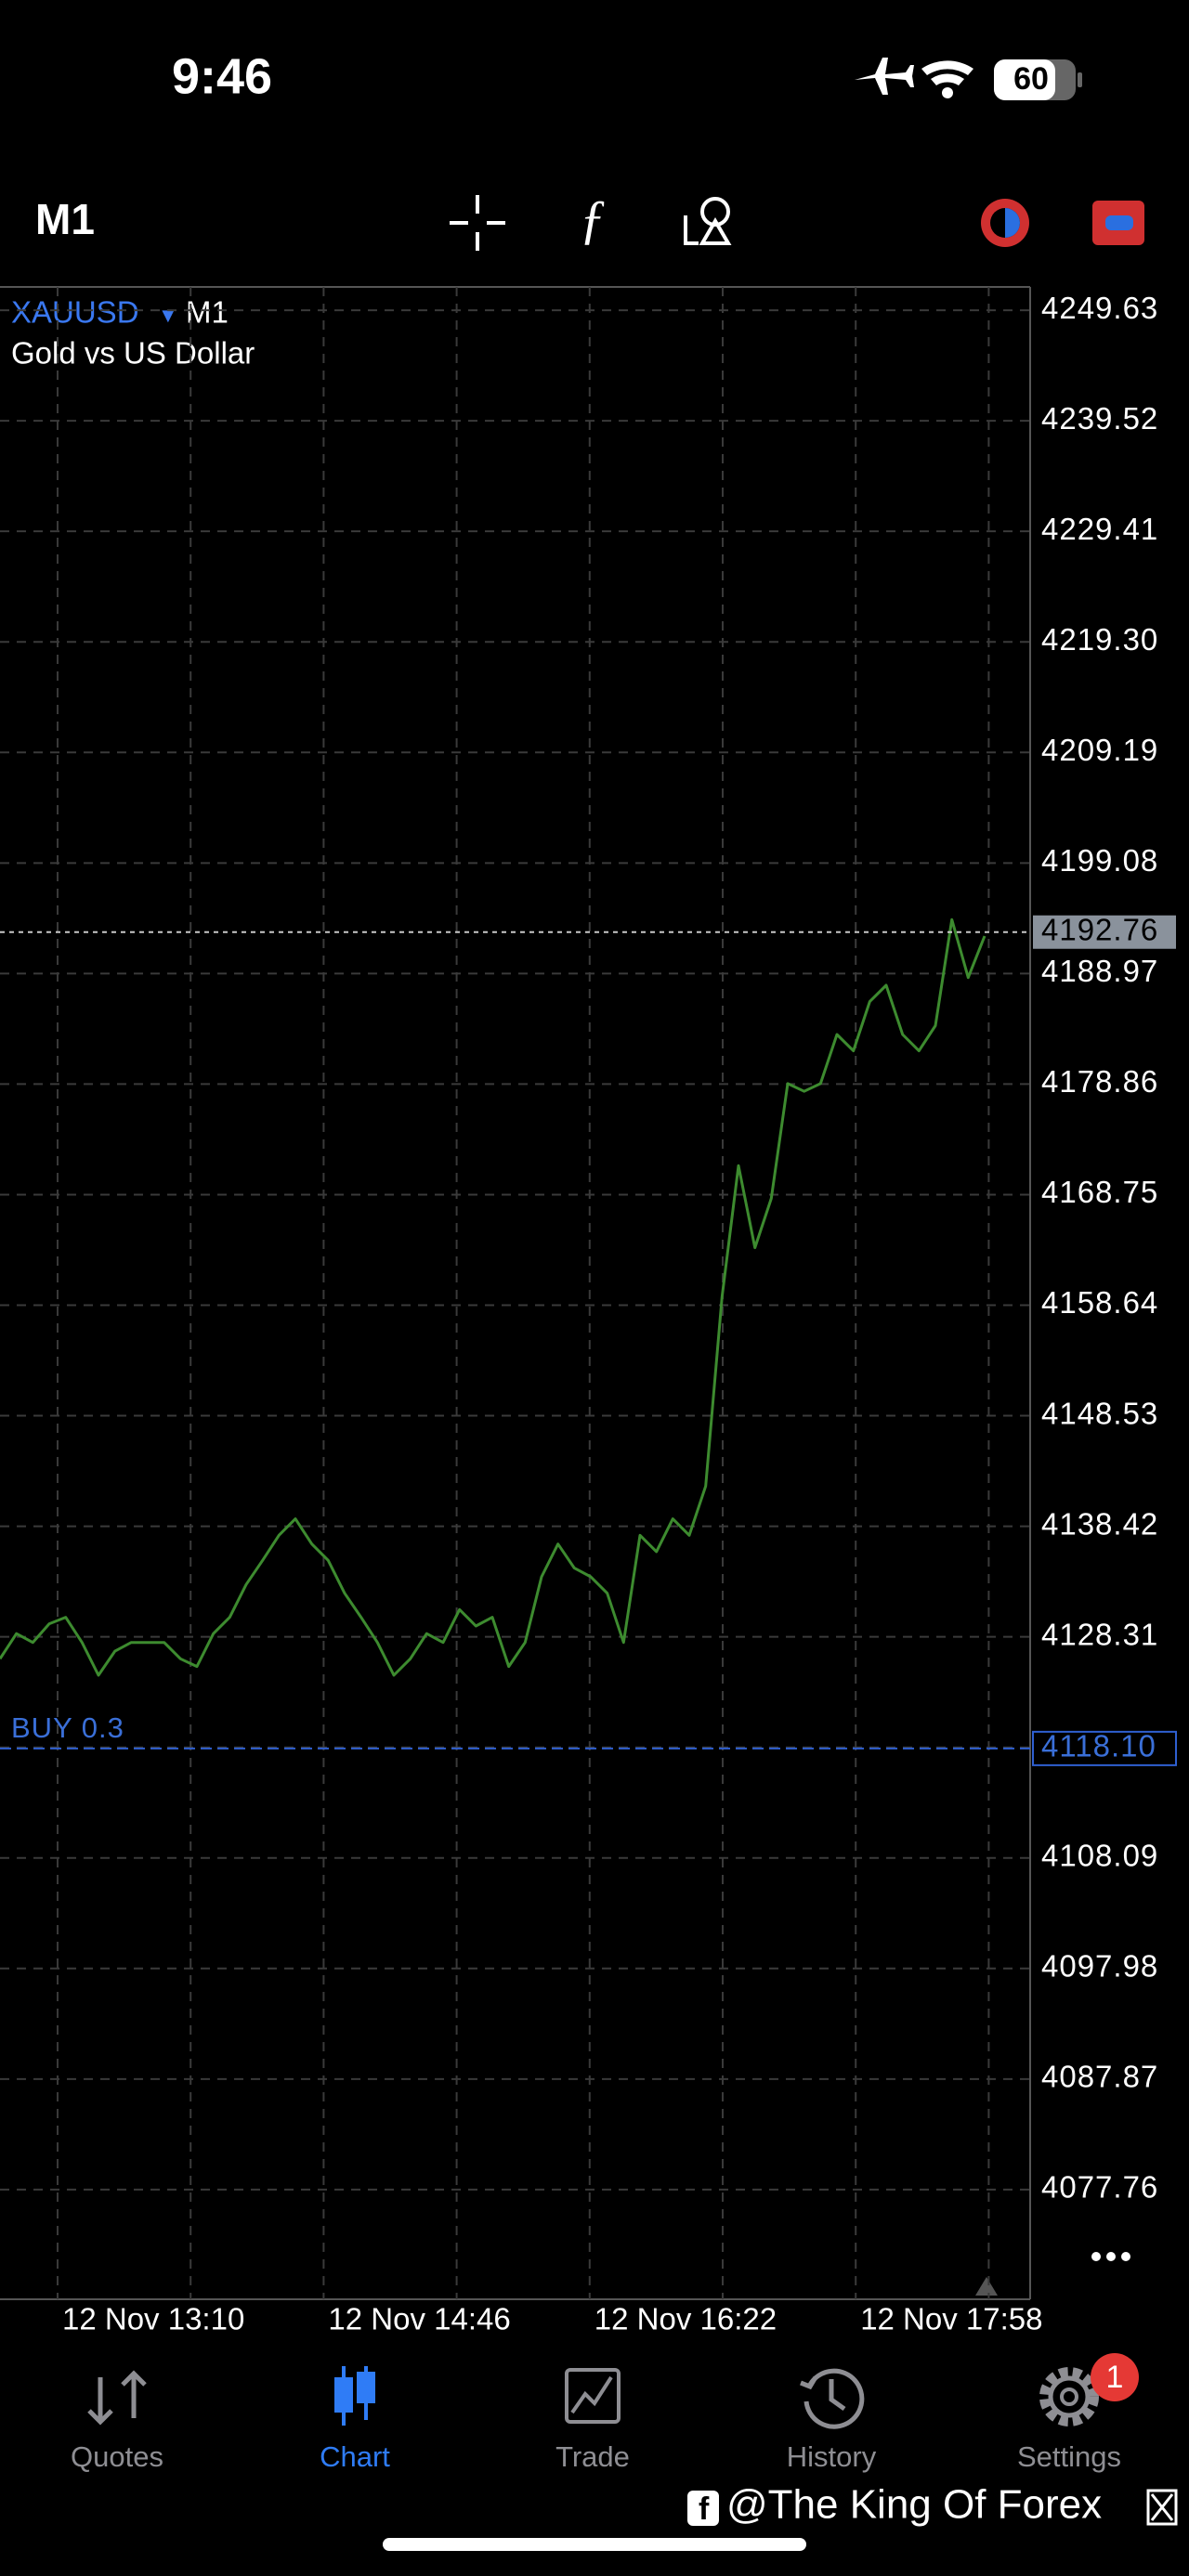 The width and height of the screenshot is (1189, 2576). Describe the element at coordinates (1069, 2456) in the screenshot. I see `tab-label: Settings` at that location.